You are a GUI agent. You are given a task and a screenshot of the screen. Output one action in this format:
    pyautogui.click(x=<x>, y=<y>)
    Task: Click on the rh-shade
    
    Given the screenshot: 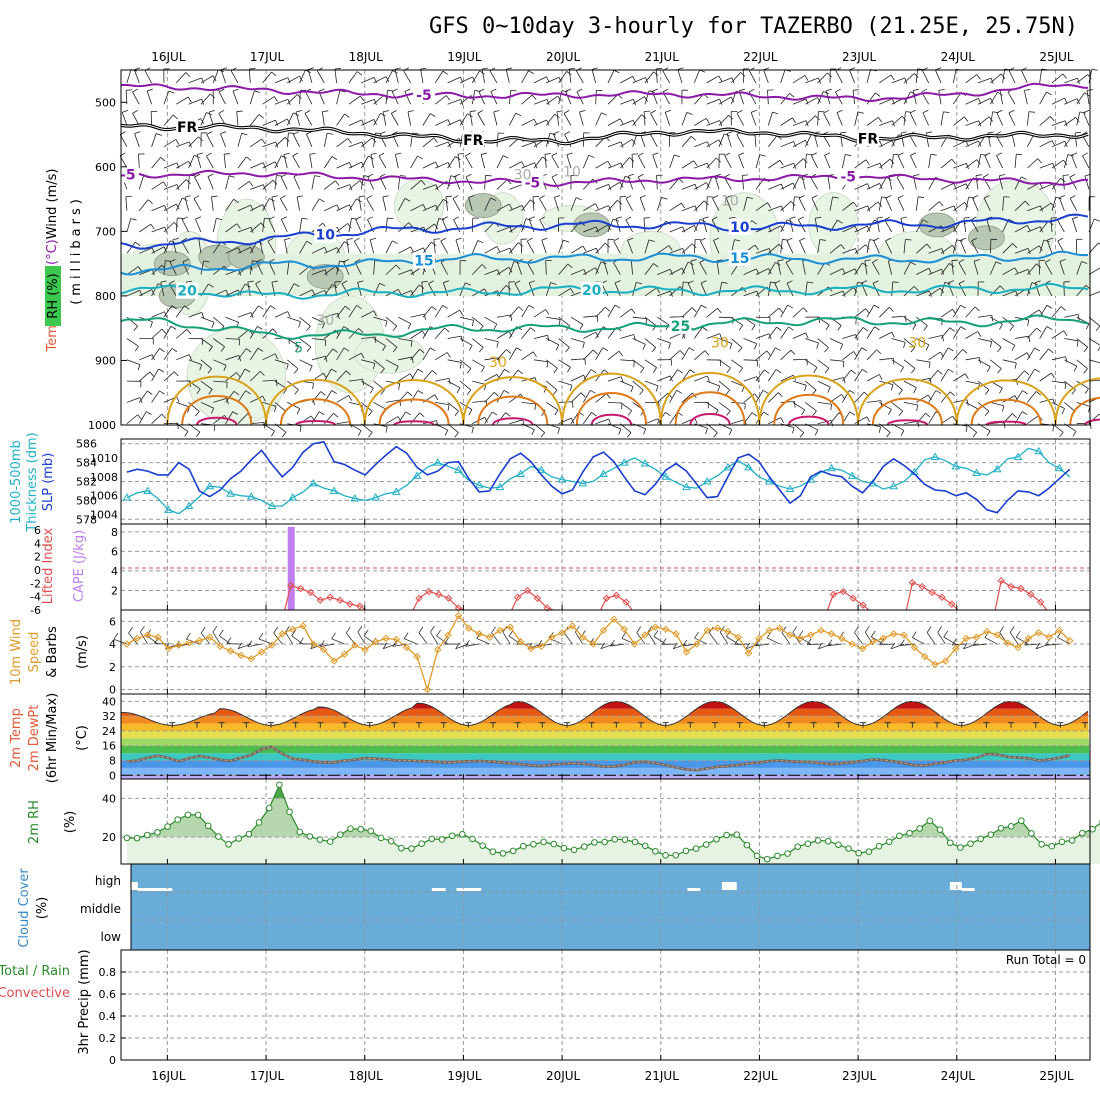 What is the action you would take?
    pyautogui.click(x=419, y=205)
    